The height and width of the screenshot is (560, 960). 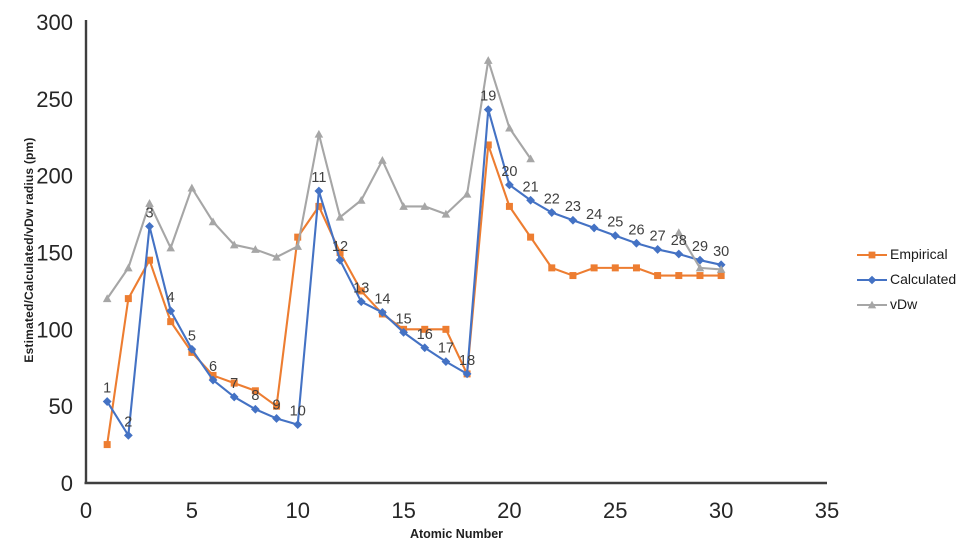 What do you see at coordinates (552, 200) in the screenshot?
I see `point-label: 22` at bounding box center [552, 200].